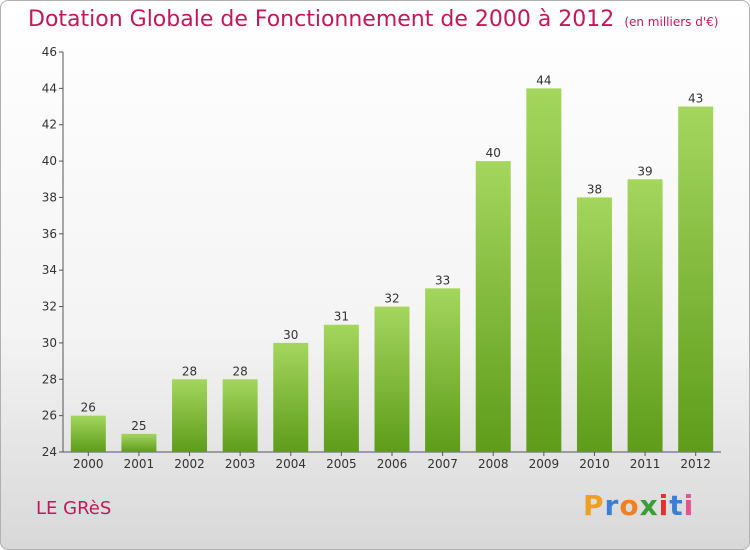 The width and height of the screenshot is (750, 550). I want to click on proxiti-logo: Proxiti, so click(638, 505).